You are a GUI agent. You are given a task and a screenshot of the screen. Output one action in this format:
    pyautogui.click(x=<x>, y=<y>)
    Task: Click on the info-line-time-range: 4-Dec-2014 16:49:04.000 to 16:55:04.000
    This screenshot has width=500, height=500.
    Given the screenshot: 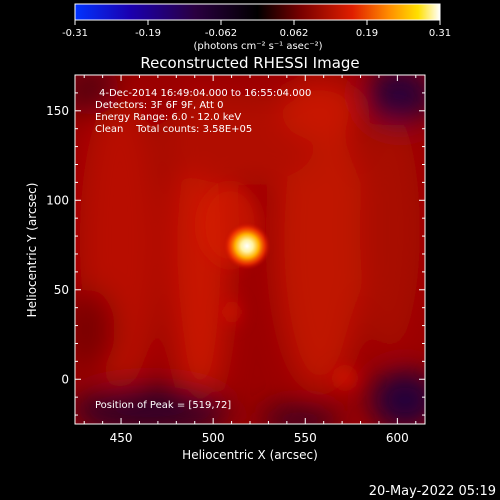 What is the action you would take?
    pyautogui.click(x=205, y=93)
    